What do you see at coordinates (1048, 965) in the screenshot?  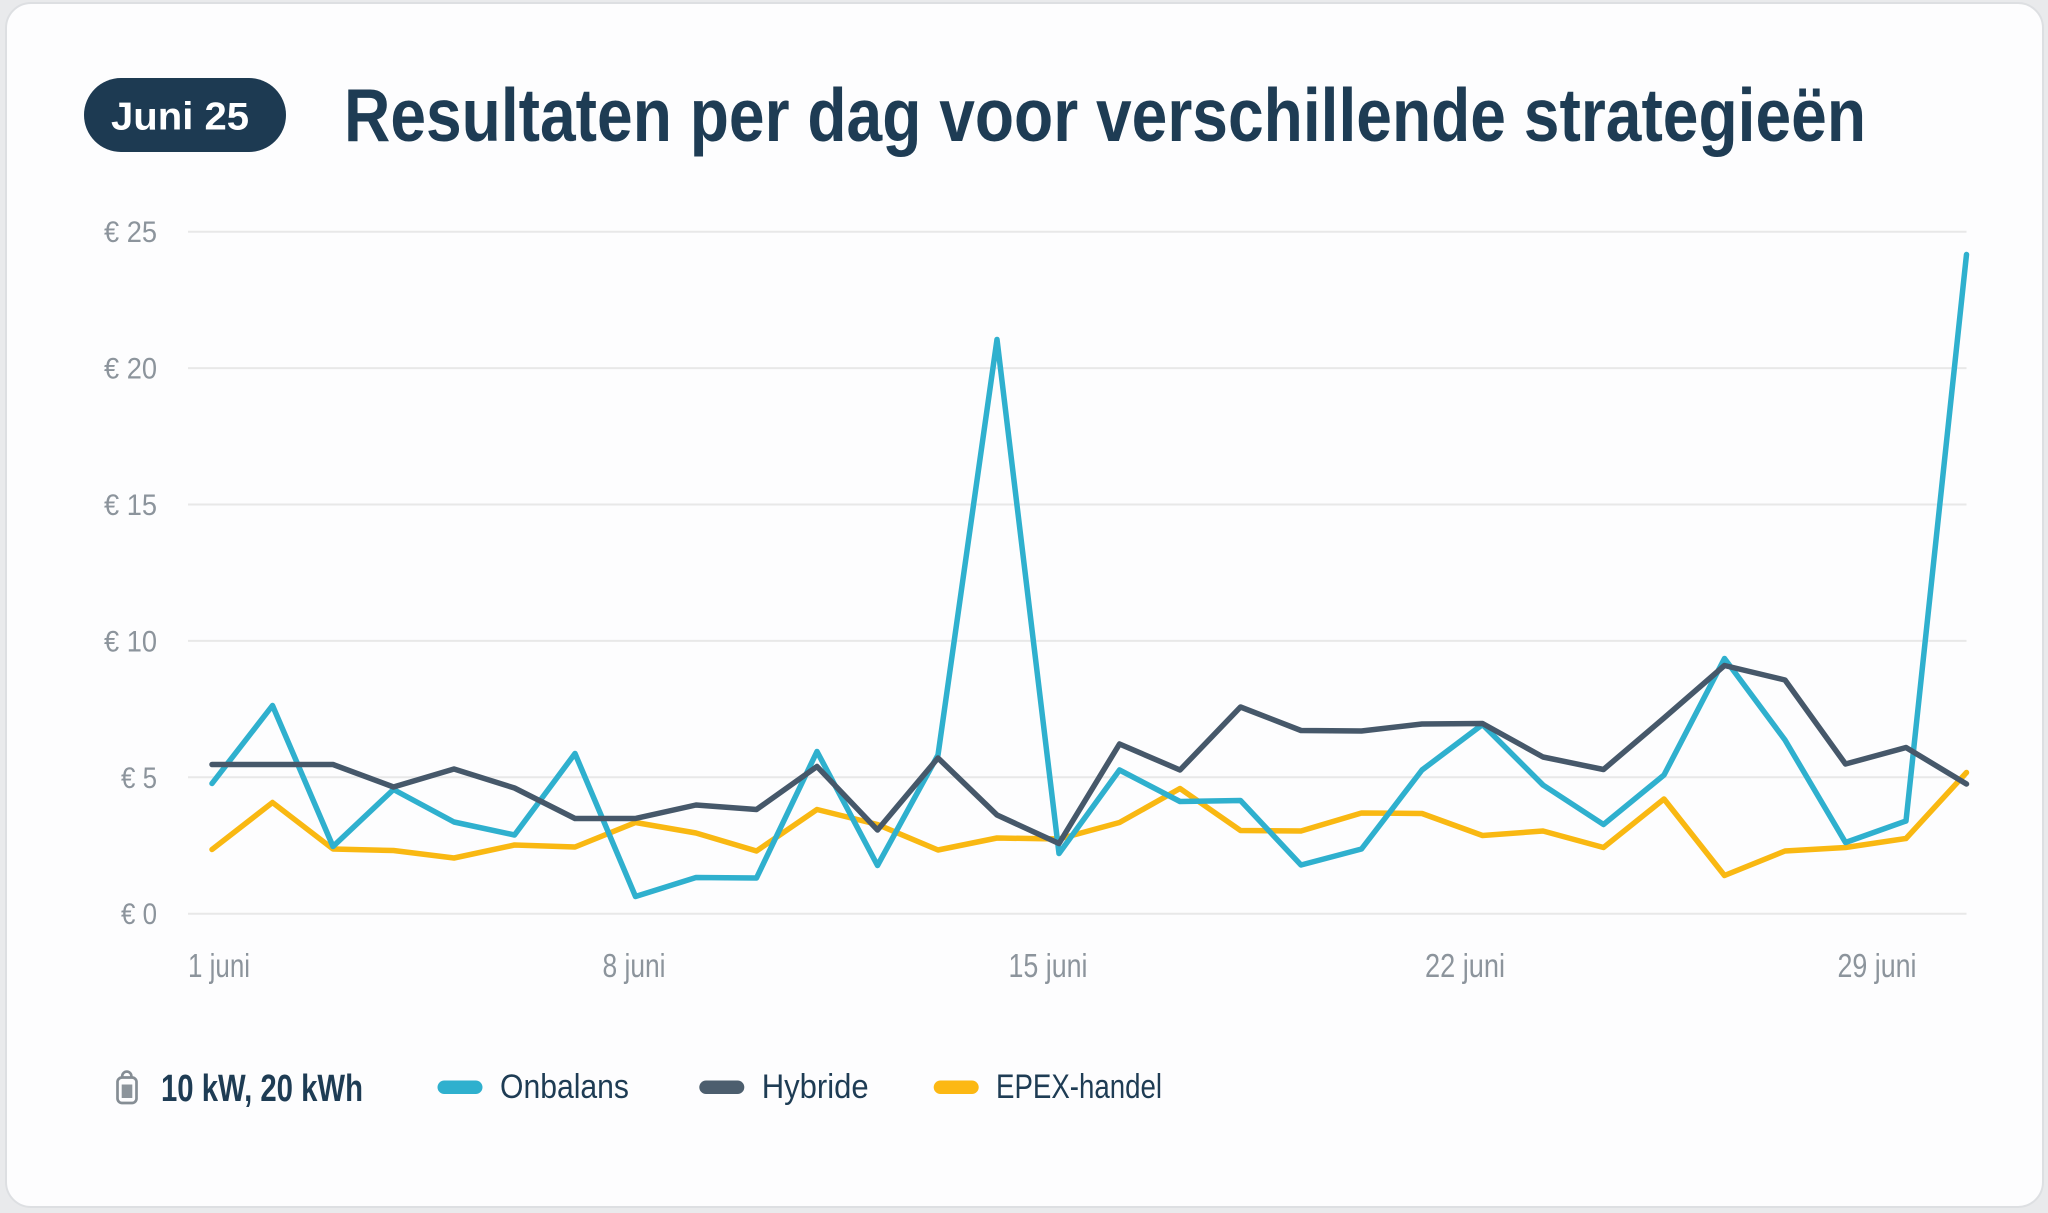 I see `svg-text: 15 juni` at bounding box center [1048, 965].